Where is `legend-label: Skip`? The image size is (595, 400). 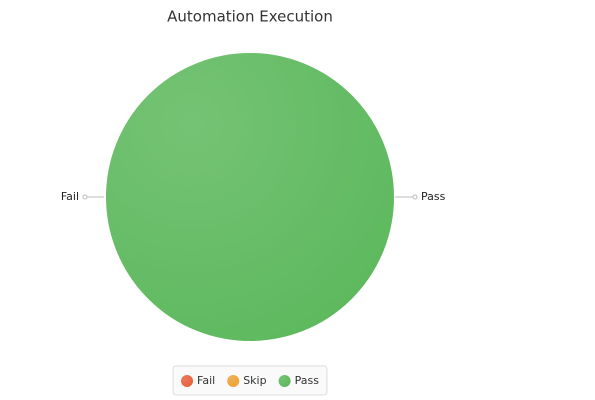
legend-label: Skip is located at coordinates (254, 380).